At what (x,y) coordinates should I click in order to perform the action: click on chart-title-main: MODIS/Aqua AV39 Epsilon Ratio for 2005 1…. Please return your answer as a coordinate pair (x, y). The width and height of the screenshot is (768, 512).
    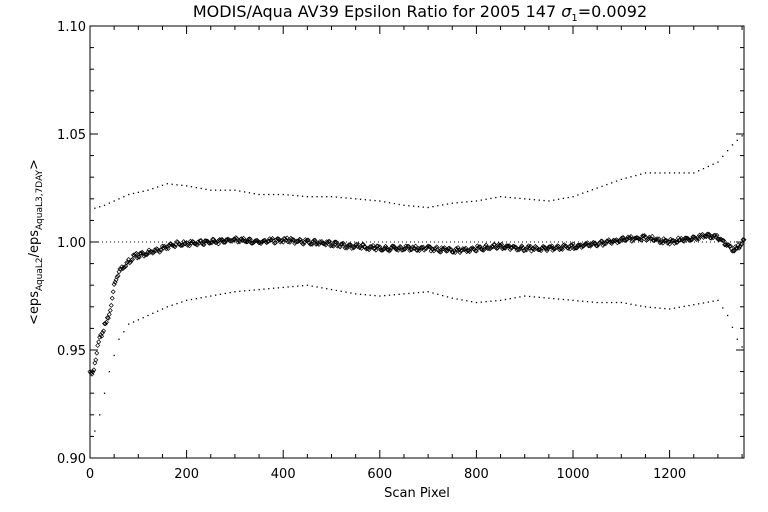
    Looking at the image, I should click on (377, 11).